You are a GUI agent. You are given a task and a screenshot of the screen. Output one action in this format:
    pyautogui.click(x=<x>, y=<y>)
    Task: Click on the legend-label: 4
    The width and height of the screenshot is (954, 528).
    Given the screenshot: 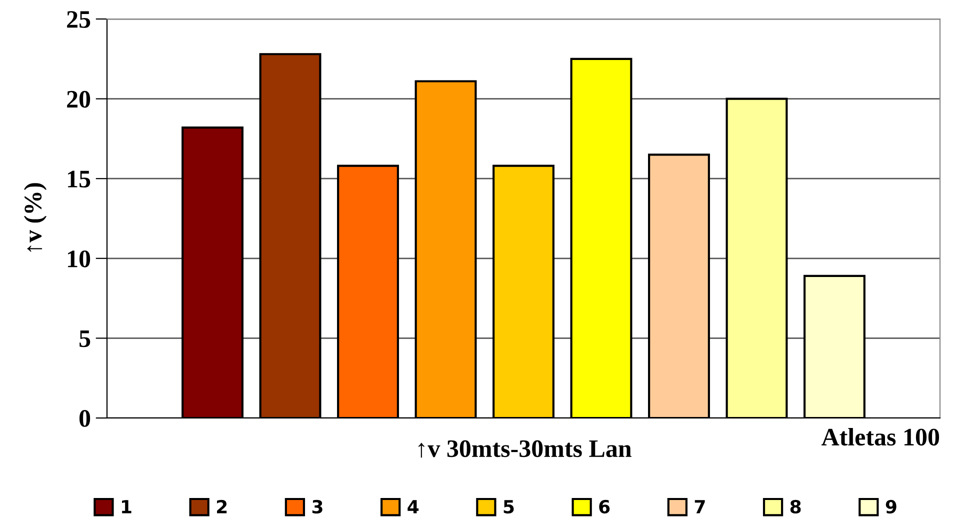 What is the action you would take?
    pyautogui.click(x=413, y=507)
    